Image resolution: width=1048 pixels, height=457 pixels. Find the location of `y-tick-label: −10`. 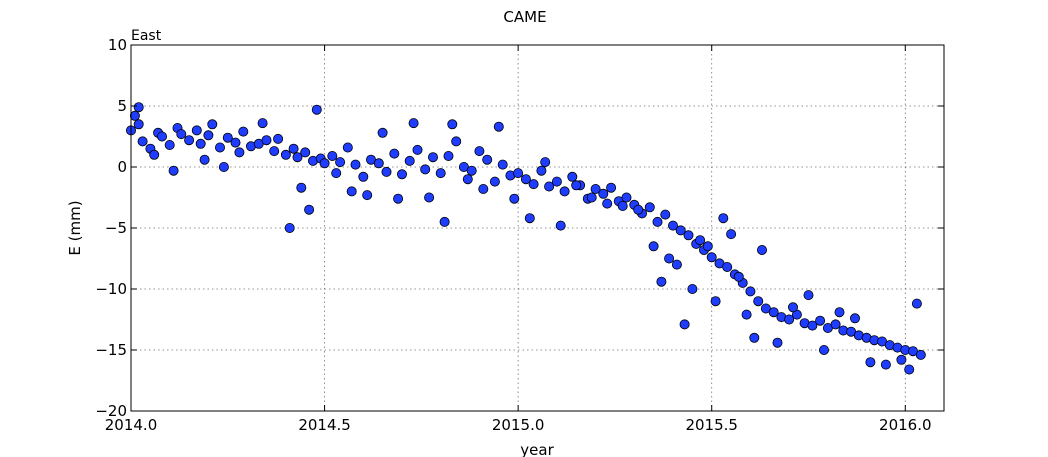

y-tick-label: −10 is located at coordinates (111, 289).